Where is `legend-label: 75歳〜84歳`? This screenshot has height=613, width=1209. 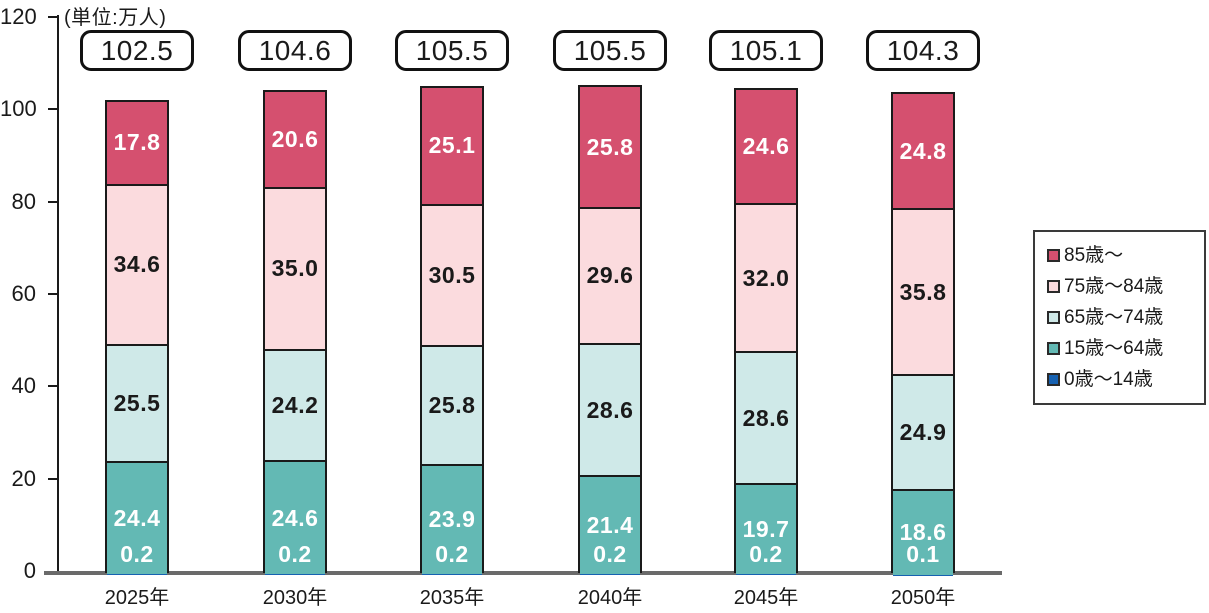
legend-label: 75歳〜84歳 is located at coordinates (1114, 286).